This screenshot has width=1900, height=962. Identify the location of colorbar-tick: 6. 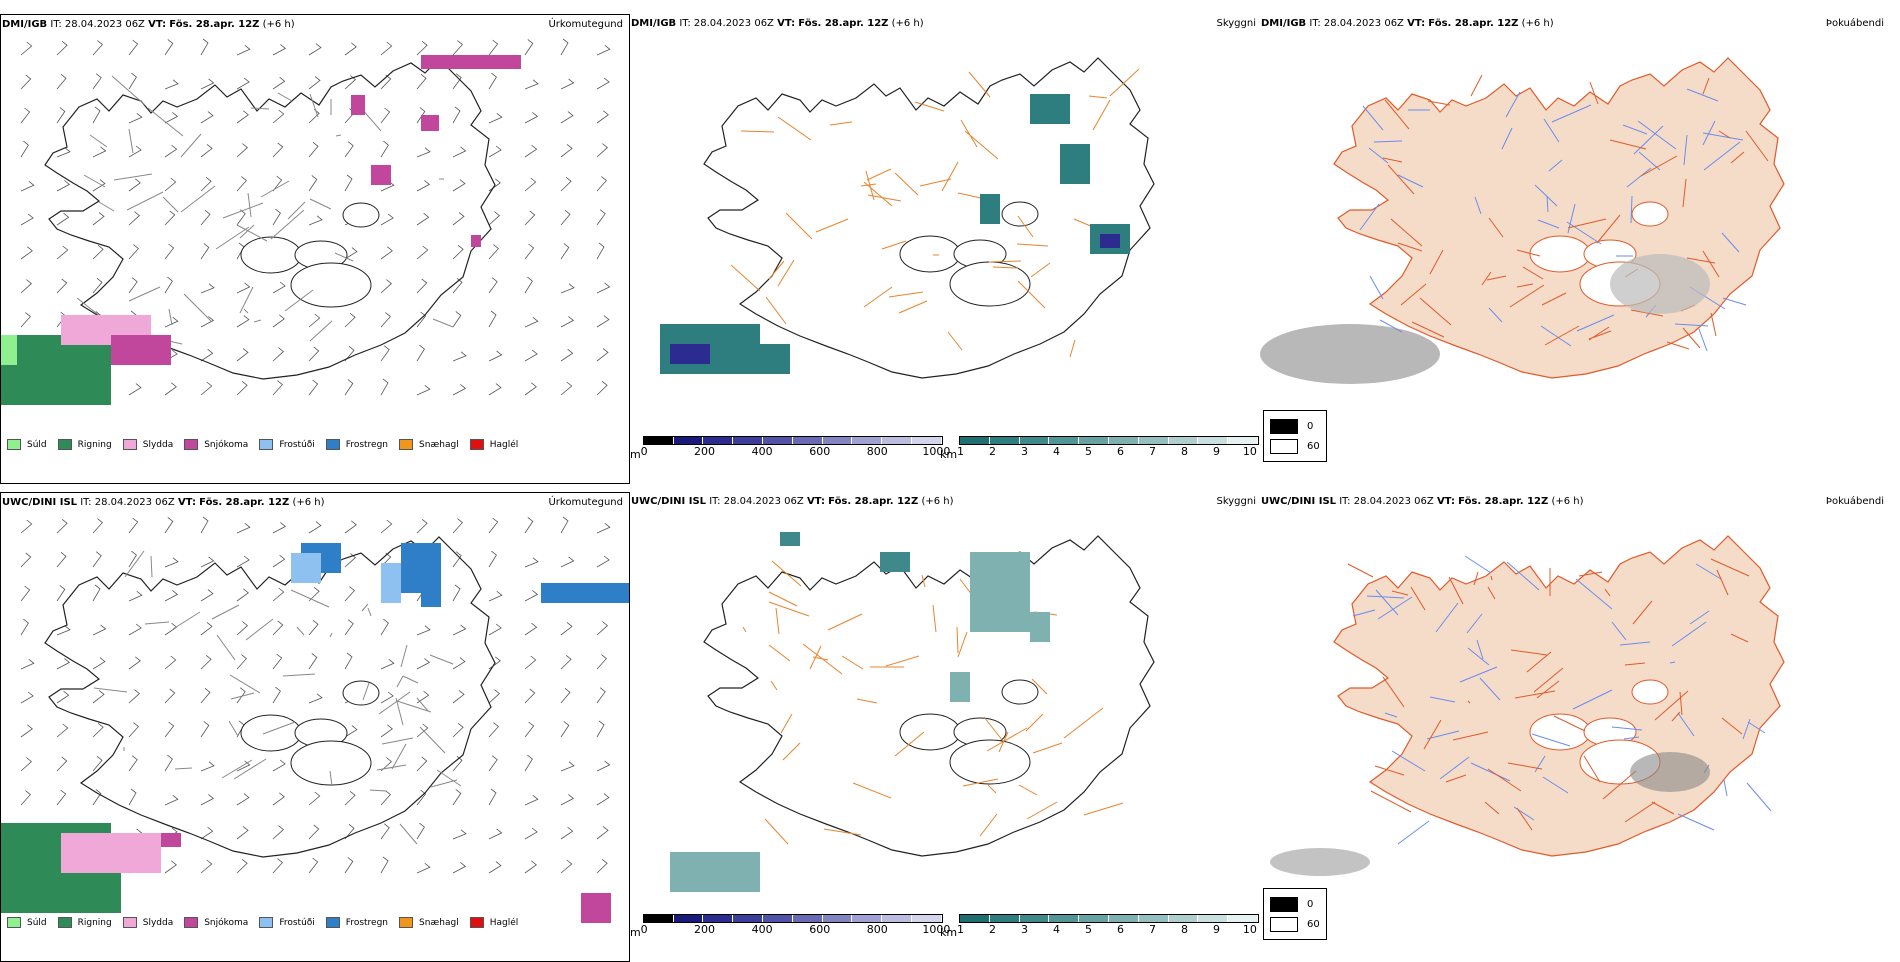
(1120, 451).